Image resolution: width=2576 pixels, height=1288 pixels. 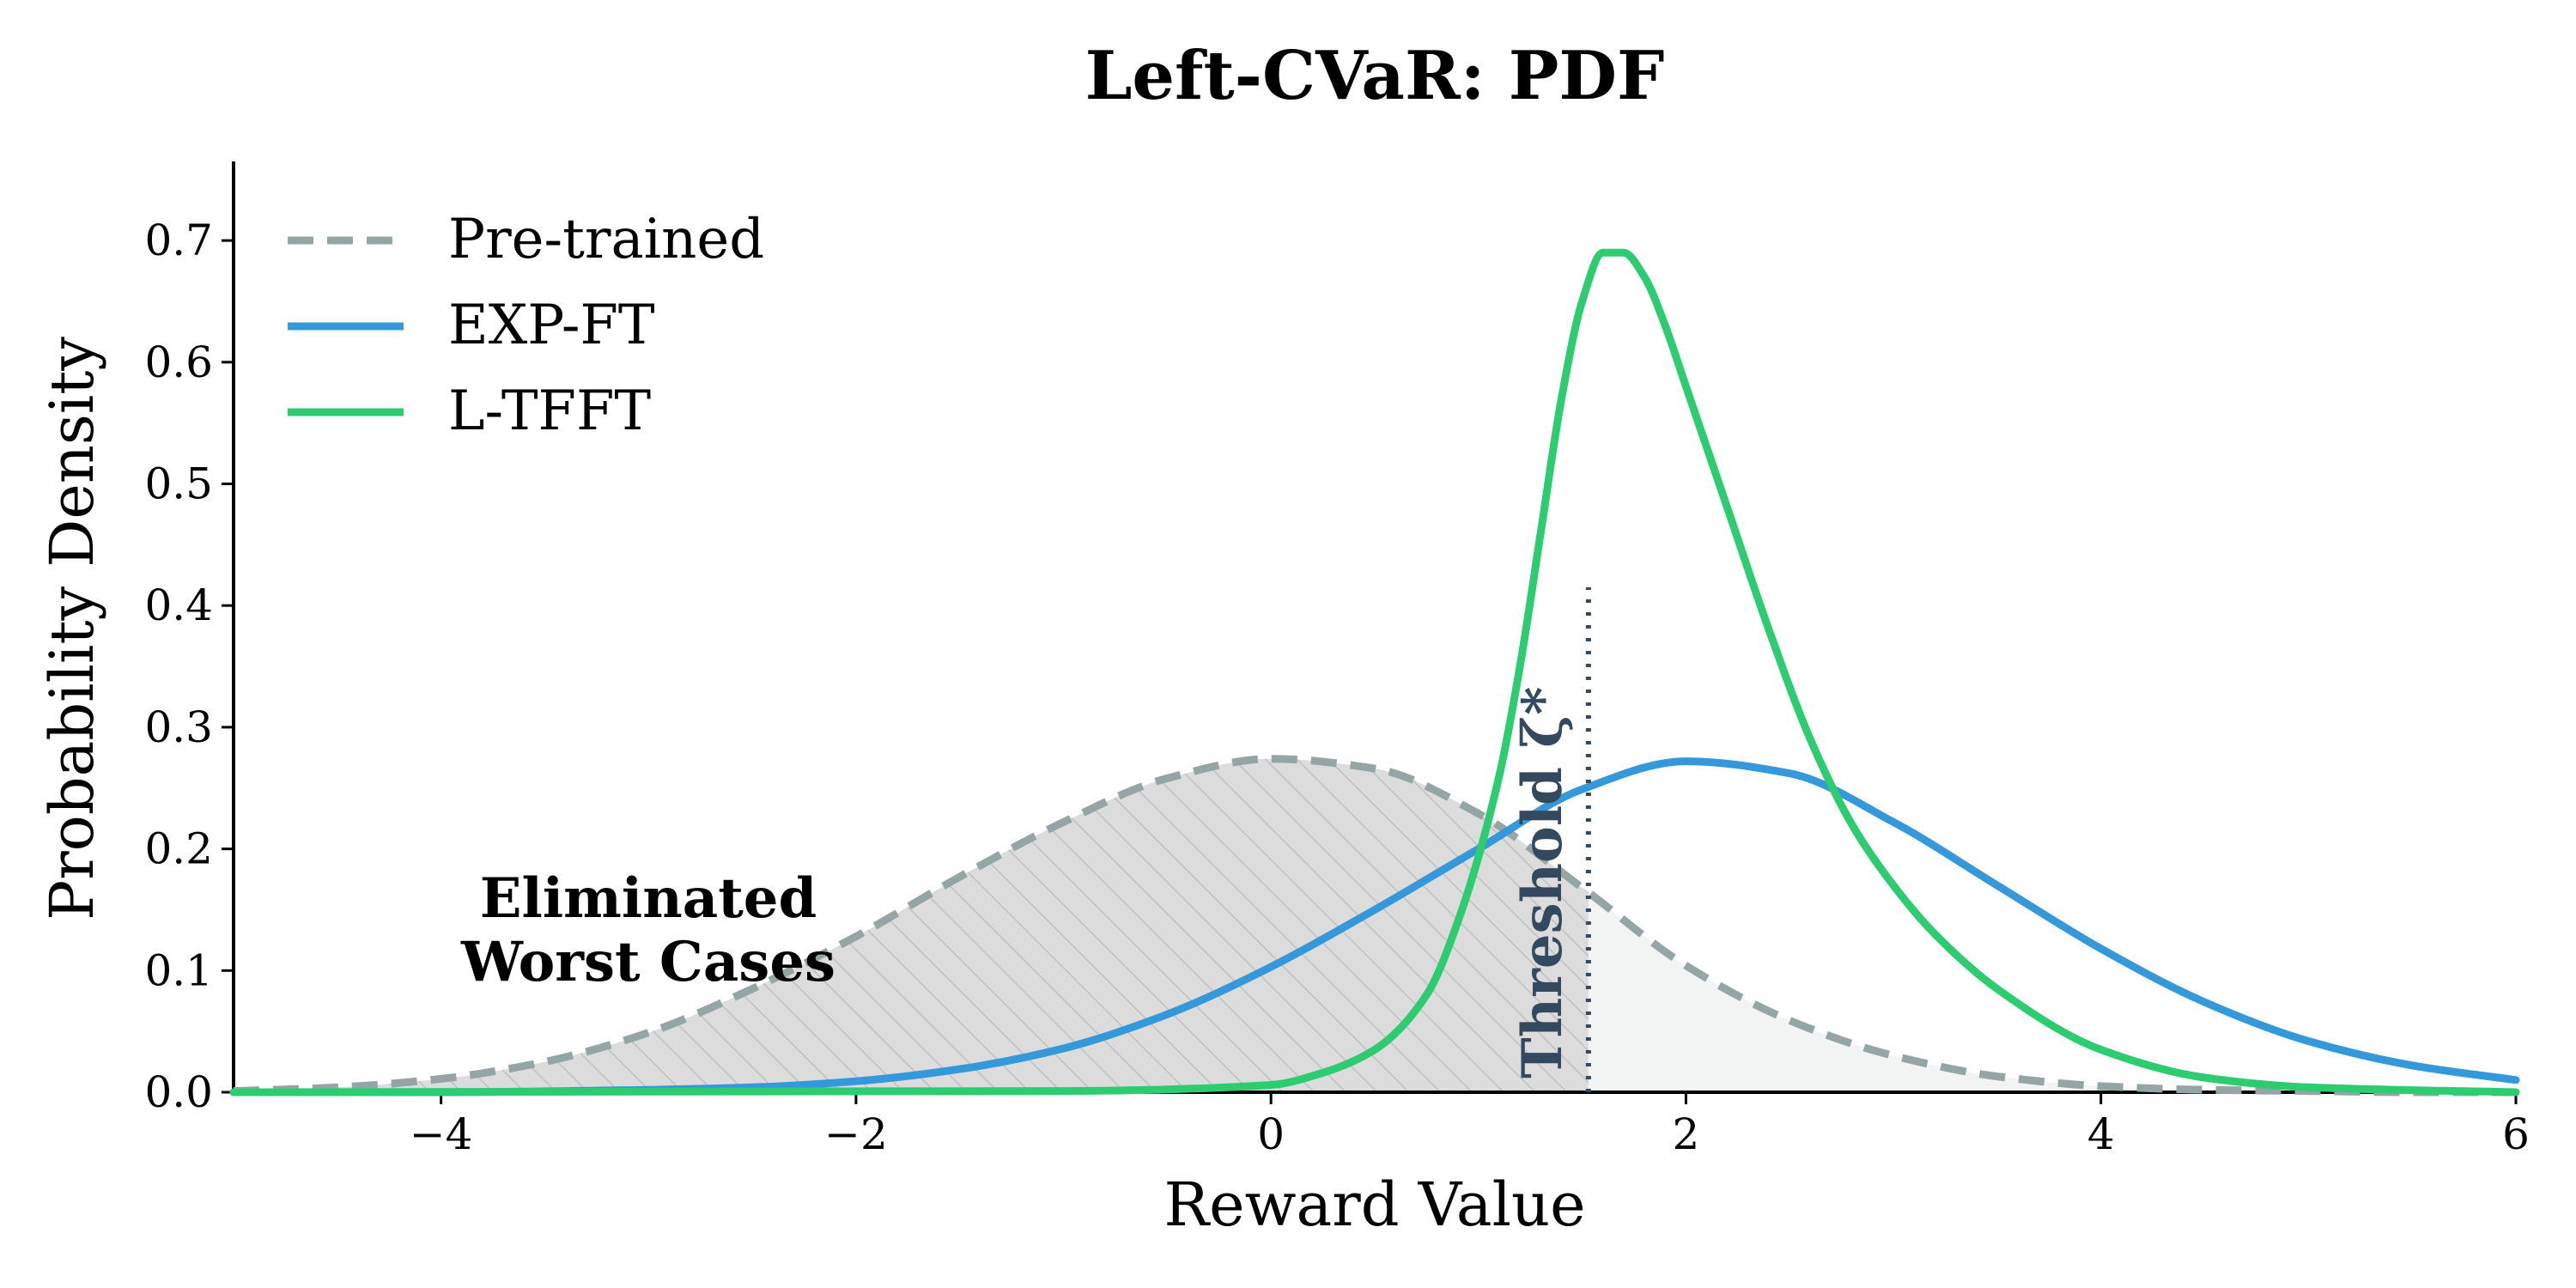 What do you see at coordinates (647, 962) in the screenshot?
I see `annotation-line-2: Worst Cases` at bounding box center [647, 962].